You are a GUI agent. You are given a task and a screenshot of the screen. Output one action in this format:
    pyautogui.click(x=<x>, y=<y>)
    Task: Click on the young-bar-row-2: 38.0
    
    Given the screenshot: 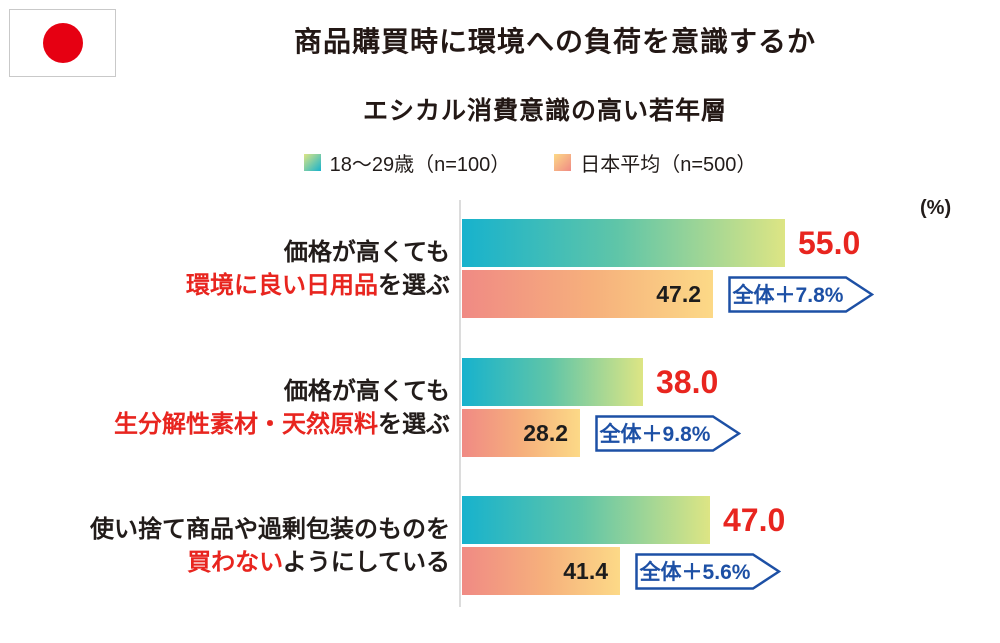 What is the action you would take?
    pyautogui.click(x=590, y=382)
    